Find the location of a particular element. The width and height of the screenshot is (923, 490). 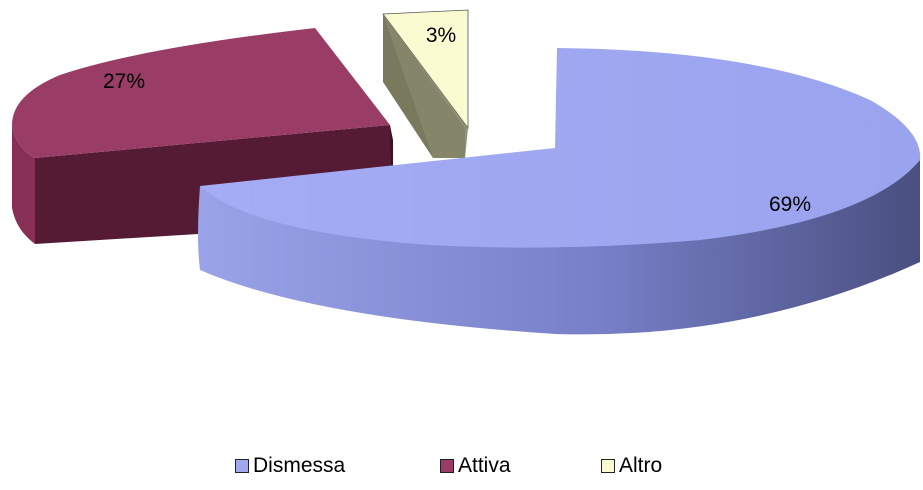

slice-altro is located at coordinates (425, 83).